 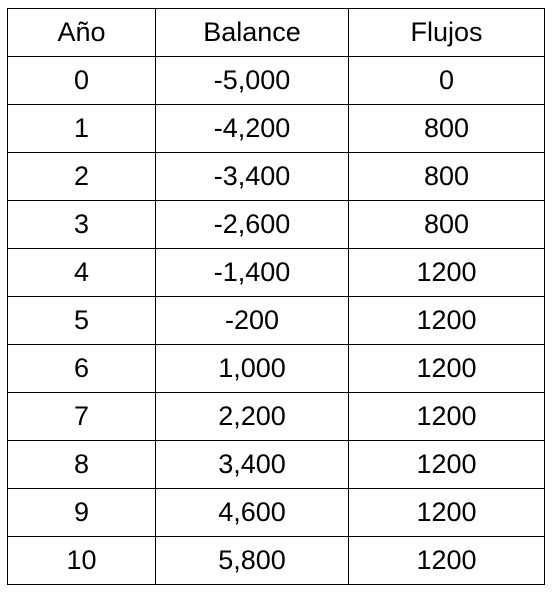 What do you see at coordinates (81, 272) in the screenshot?
I see `cell-year: 4` at bounding box center [81, 272].